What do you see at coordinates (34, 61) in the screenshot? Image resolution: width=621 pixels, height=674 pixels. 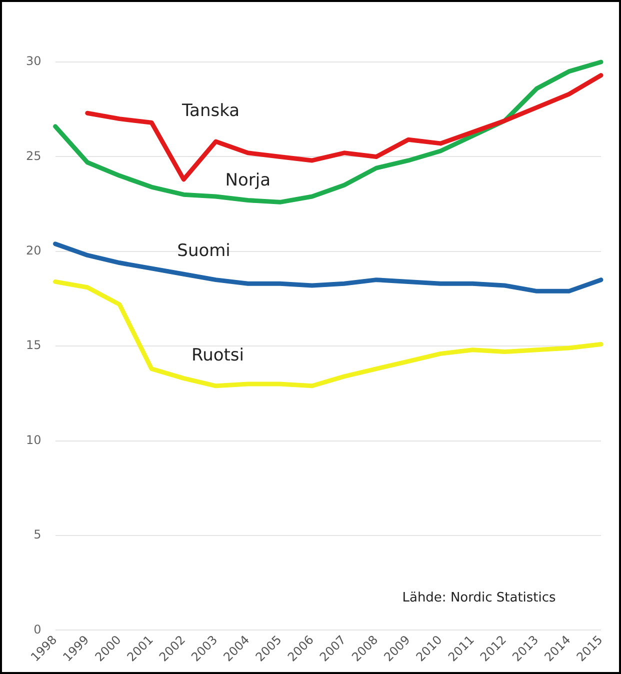 I see `y-tick-label: 30` at bounding box center [34, 61].